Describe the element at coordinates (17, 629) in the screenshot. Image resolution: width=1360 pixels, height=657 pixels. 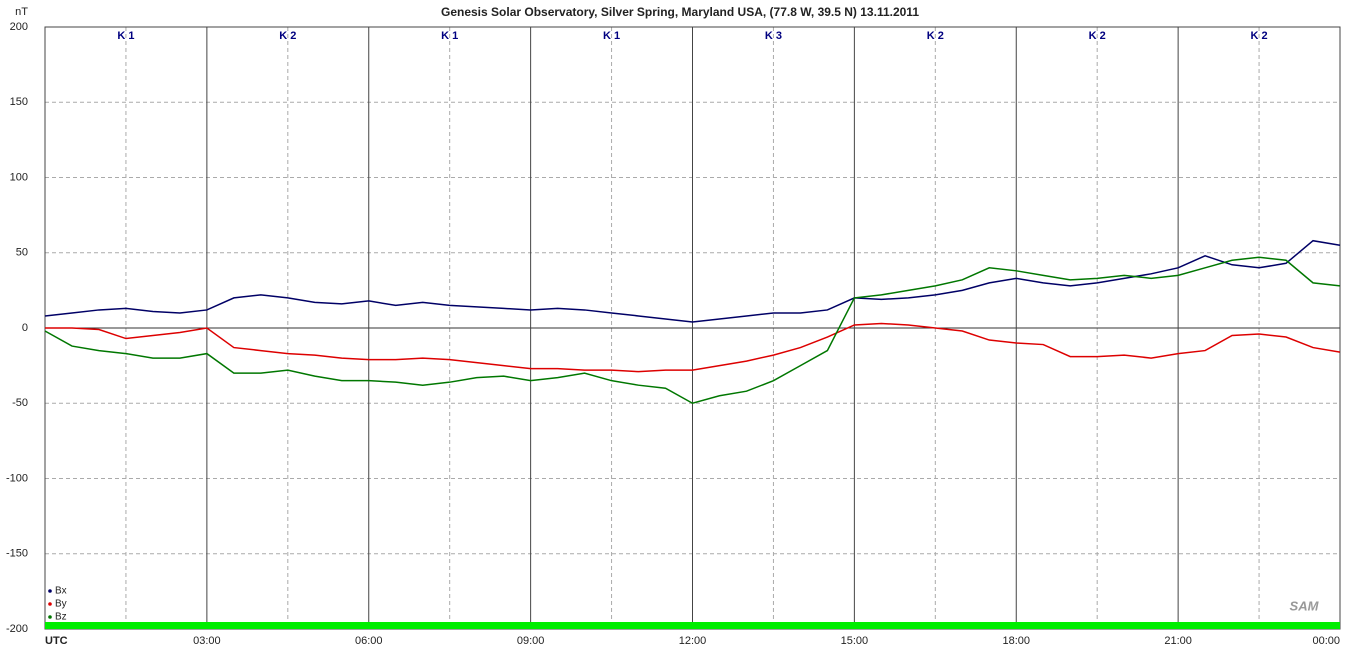
I see `y-tick-label: -200` at that location.